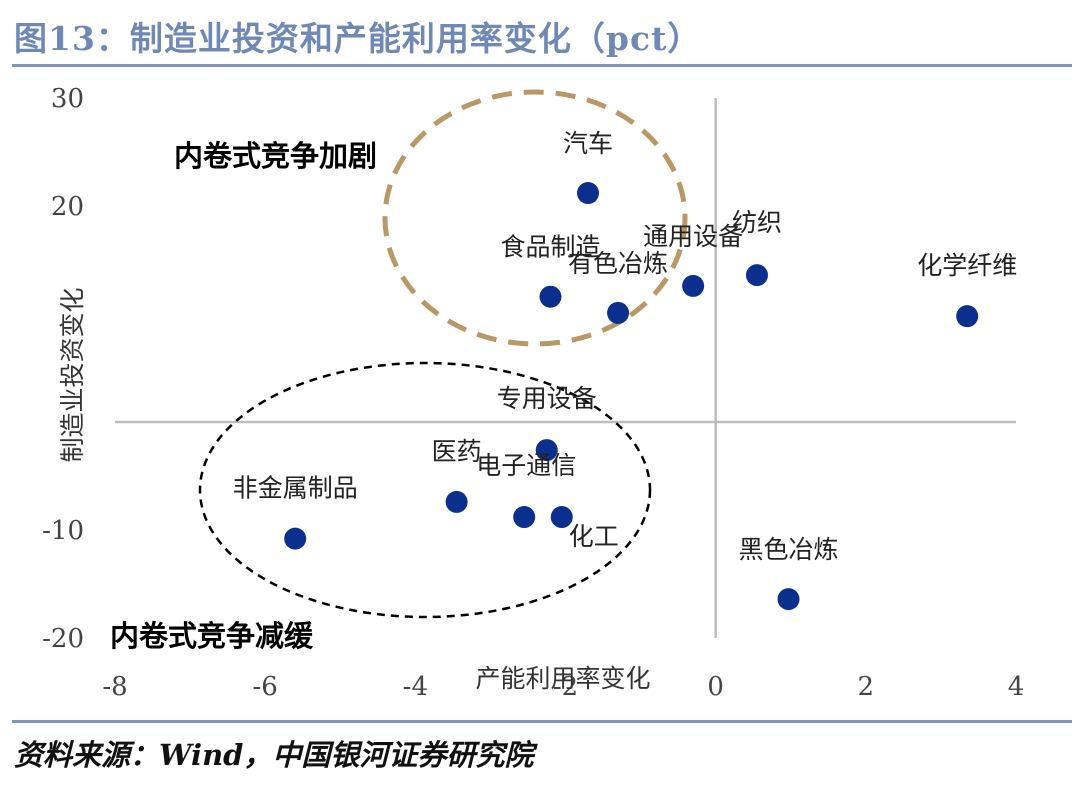 Image resolution: width=1080 pixels, height=785 pixels. What do you see at coordinates (295, 488) in the screenshot?
I see `data-point-label: 非金属制品` at bounding box center [295, 488].